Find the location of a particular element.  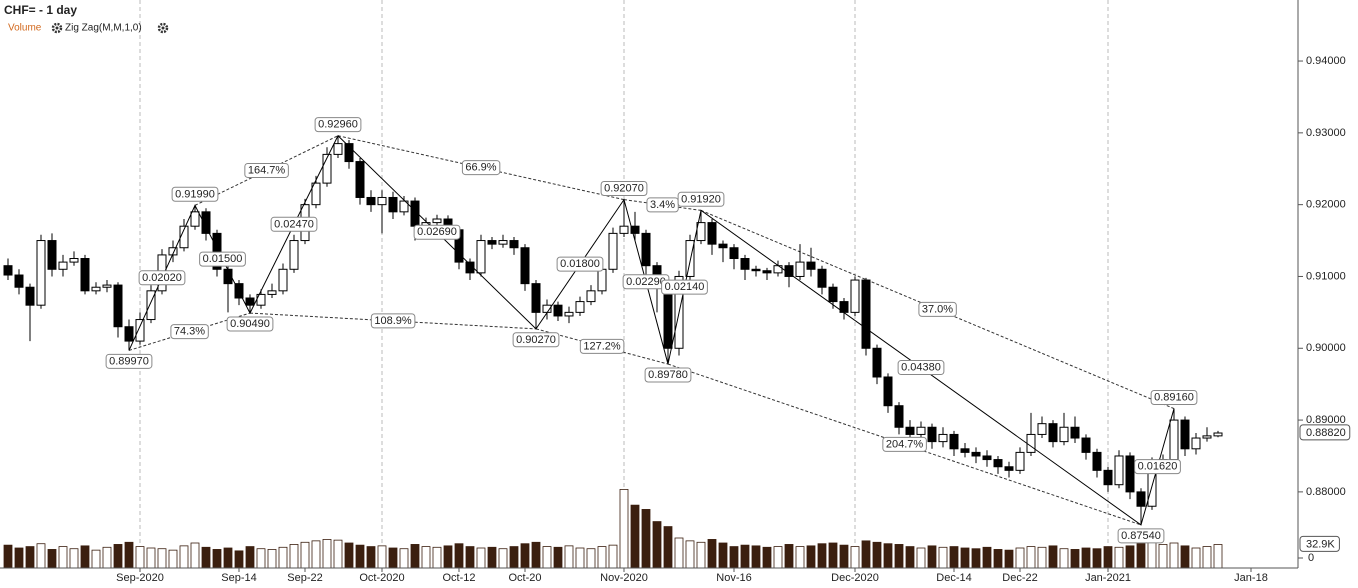

move-label-text: 0.01800 is located at coordinates (580, 264).